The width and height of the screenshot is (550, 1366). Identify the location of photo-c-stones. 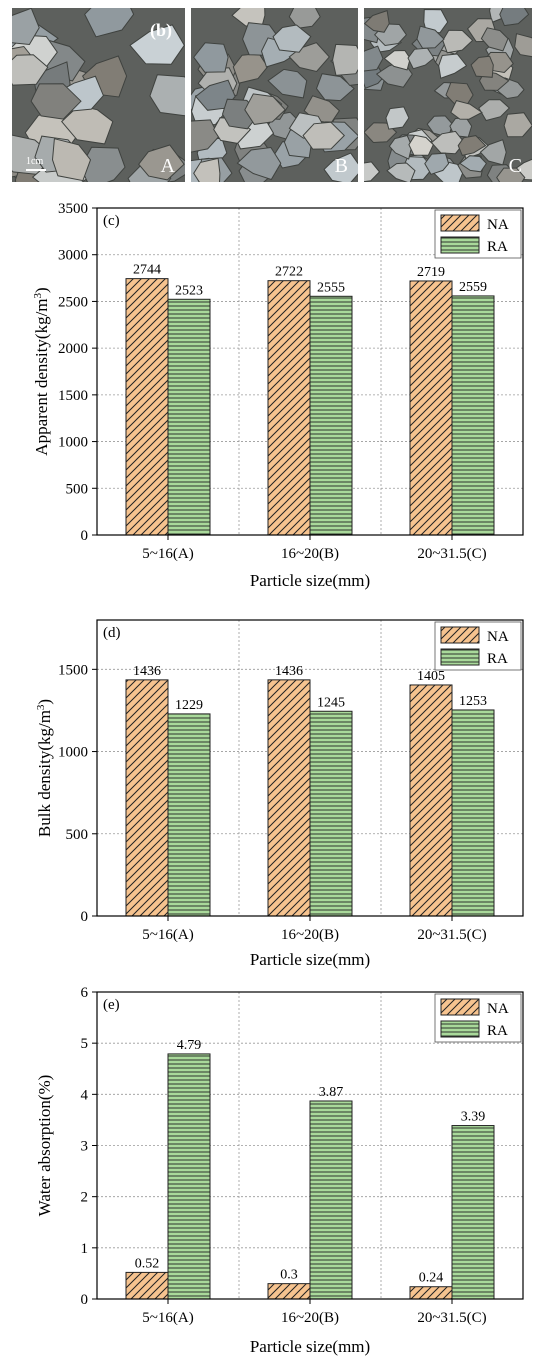
(448, 95).